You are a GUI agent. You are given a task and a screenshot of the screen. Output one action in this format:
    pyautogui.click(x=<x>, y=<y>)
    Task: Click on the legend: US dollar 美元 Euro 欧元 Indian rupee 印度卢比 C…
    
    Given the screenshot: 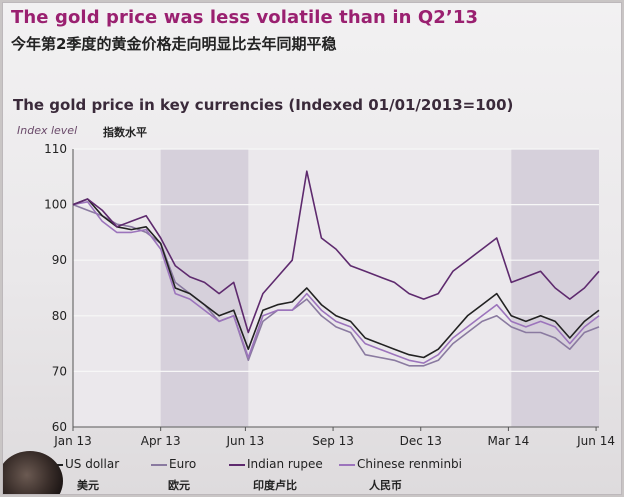 What is the action you would take?
    pyautogui.click(x=323, y=475)
    